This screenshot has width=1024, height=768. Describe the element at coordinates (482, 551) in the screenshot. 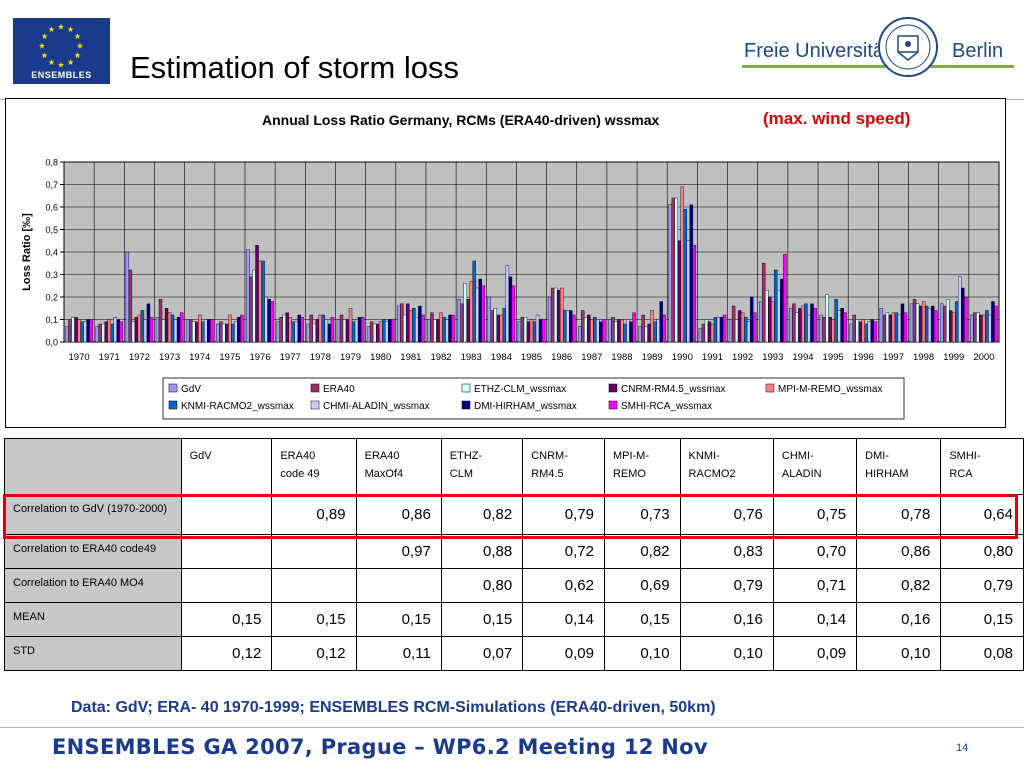

I see `table-cell: 0,88` at that location.